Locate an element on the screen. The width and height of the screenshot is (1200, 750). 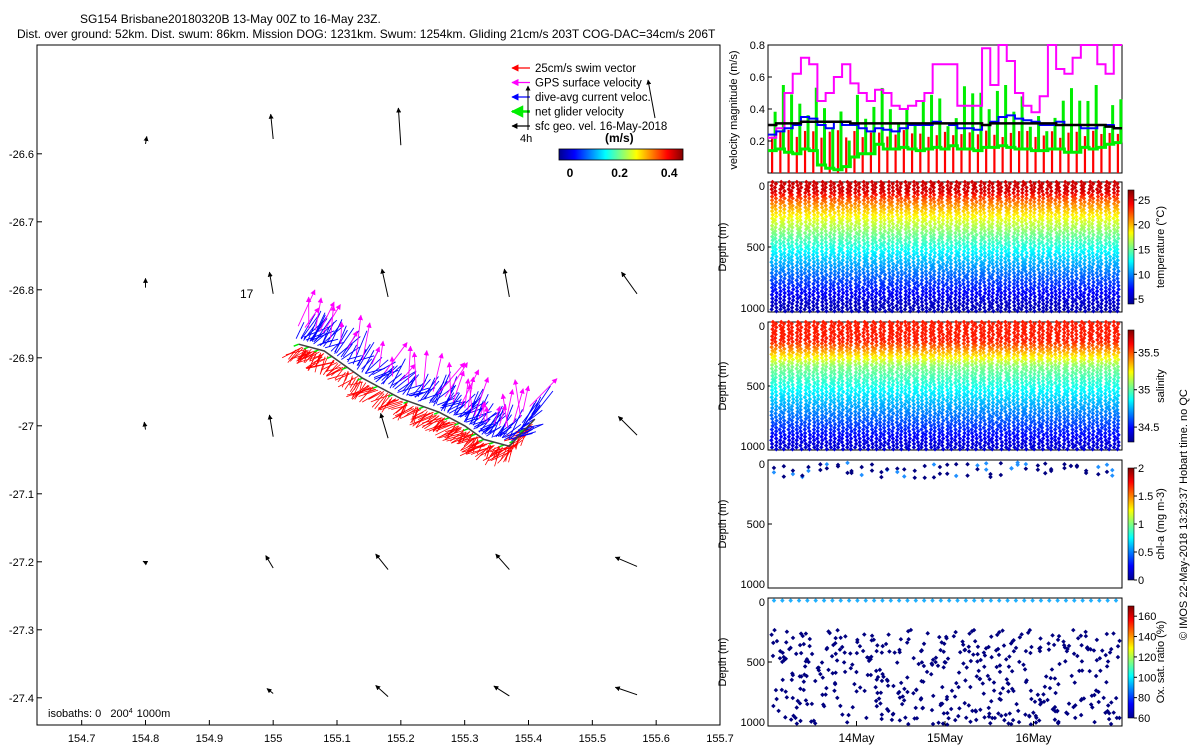
scale-arrow is located at coordinates (651, 99).